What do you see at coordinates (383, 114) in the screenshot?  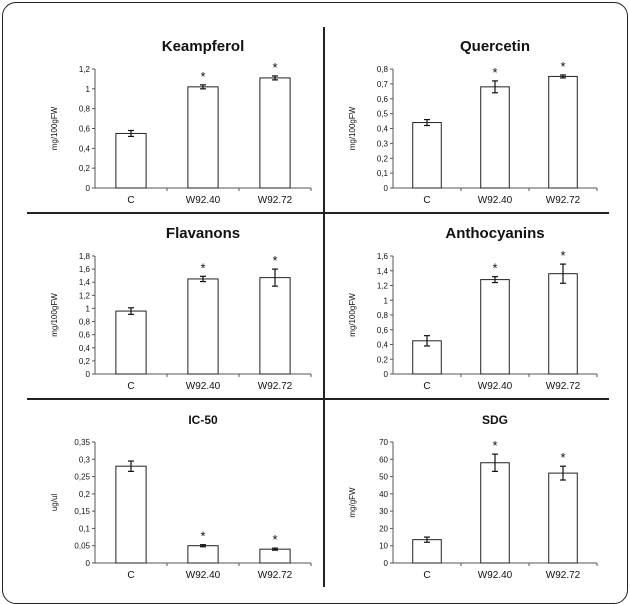 I see `y-tick-label: 0,5` at bounding box center [383, 114].